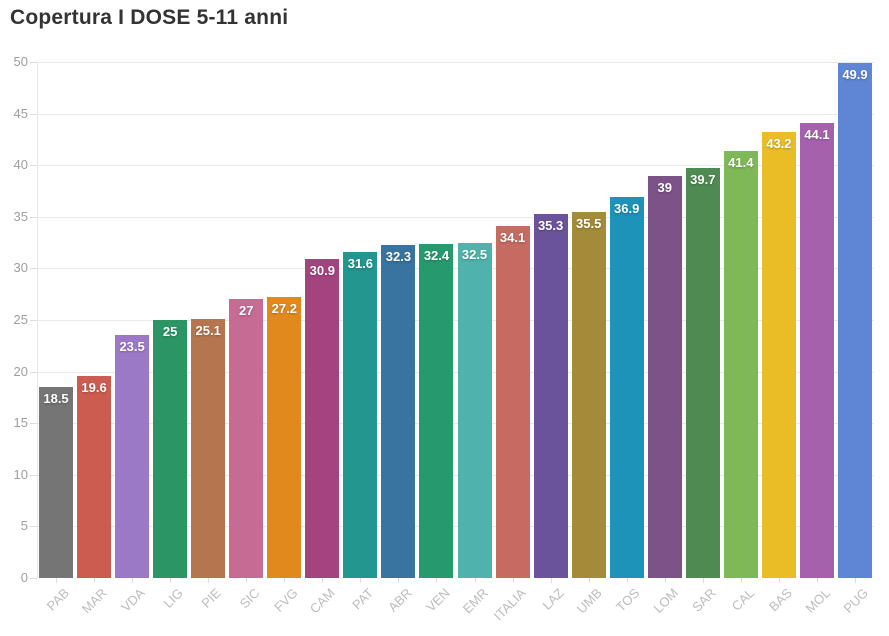 The width and height of the screenshot is (889, 636). Describe the element at coordinates (20, 319) in the screenshot. I see `y-axis-label: 25` at that location.